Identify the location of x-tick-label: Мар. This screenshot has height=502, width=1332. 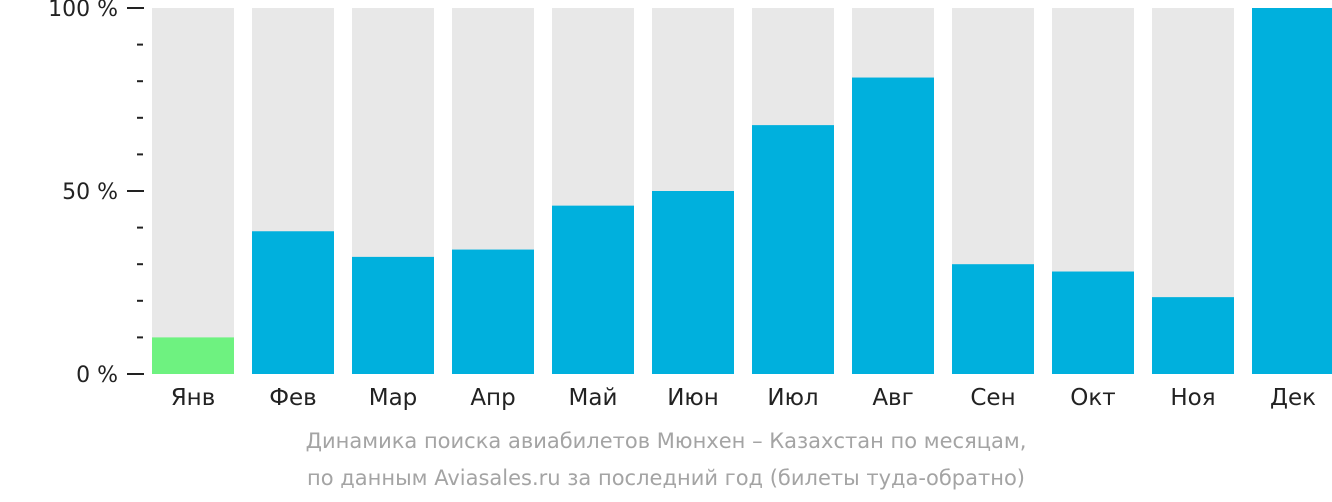
(393, 398).